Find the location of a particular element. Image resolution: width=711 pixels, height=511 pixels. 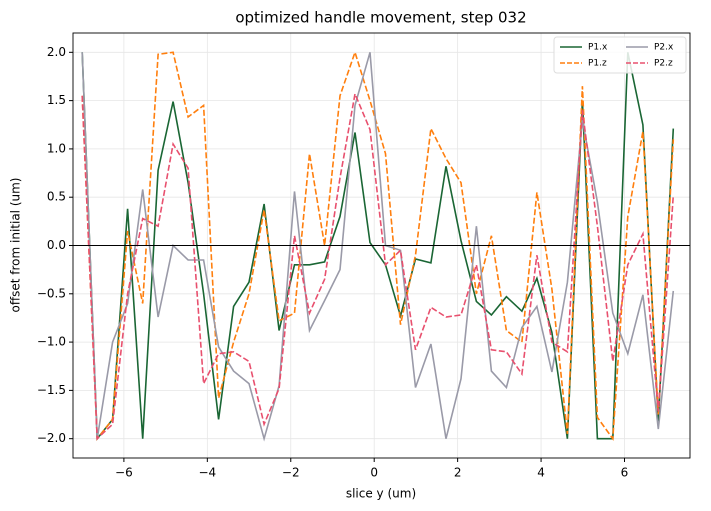

x-axis-label: slice y (um) is located at coordinates (381, 494).